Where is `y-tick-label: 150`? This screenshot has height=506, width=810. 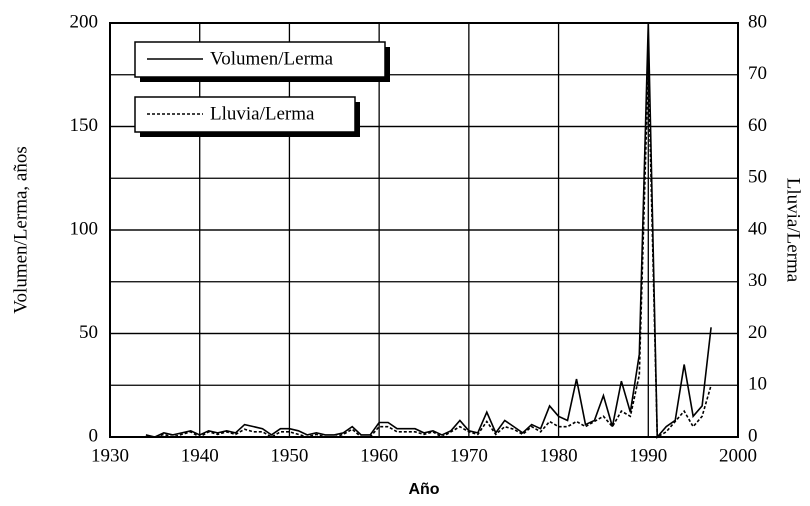
y-tick-label: 150 is located at coordinates (84, 125).